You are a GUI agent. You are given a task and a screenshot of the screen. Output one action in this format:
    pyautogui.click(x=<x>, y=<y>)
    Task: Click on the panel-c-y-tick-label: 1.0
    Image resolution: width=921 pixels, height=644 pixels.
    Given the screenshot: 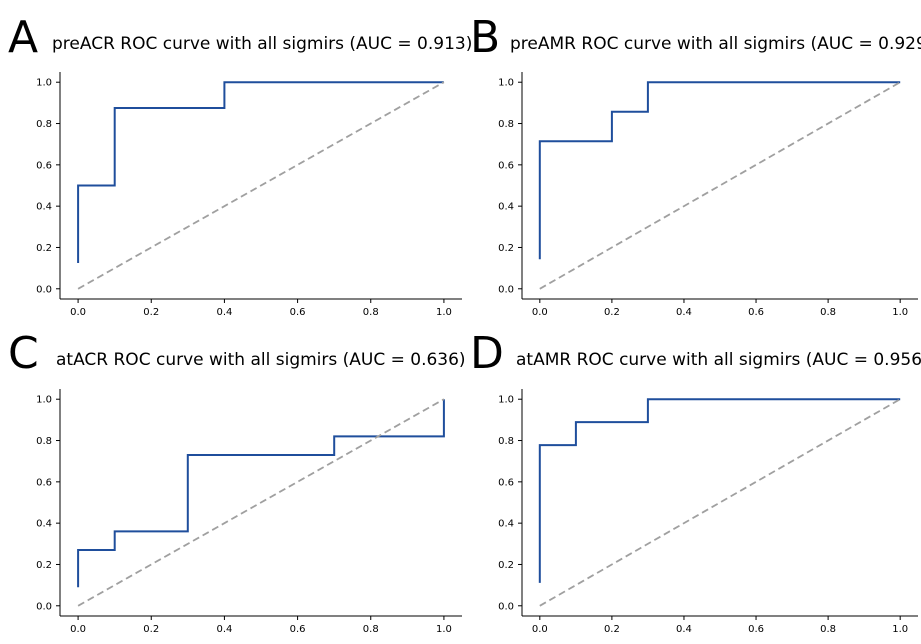 What is the action you would take?
    pyautogui.click(x=44, y=400)
    